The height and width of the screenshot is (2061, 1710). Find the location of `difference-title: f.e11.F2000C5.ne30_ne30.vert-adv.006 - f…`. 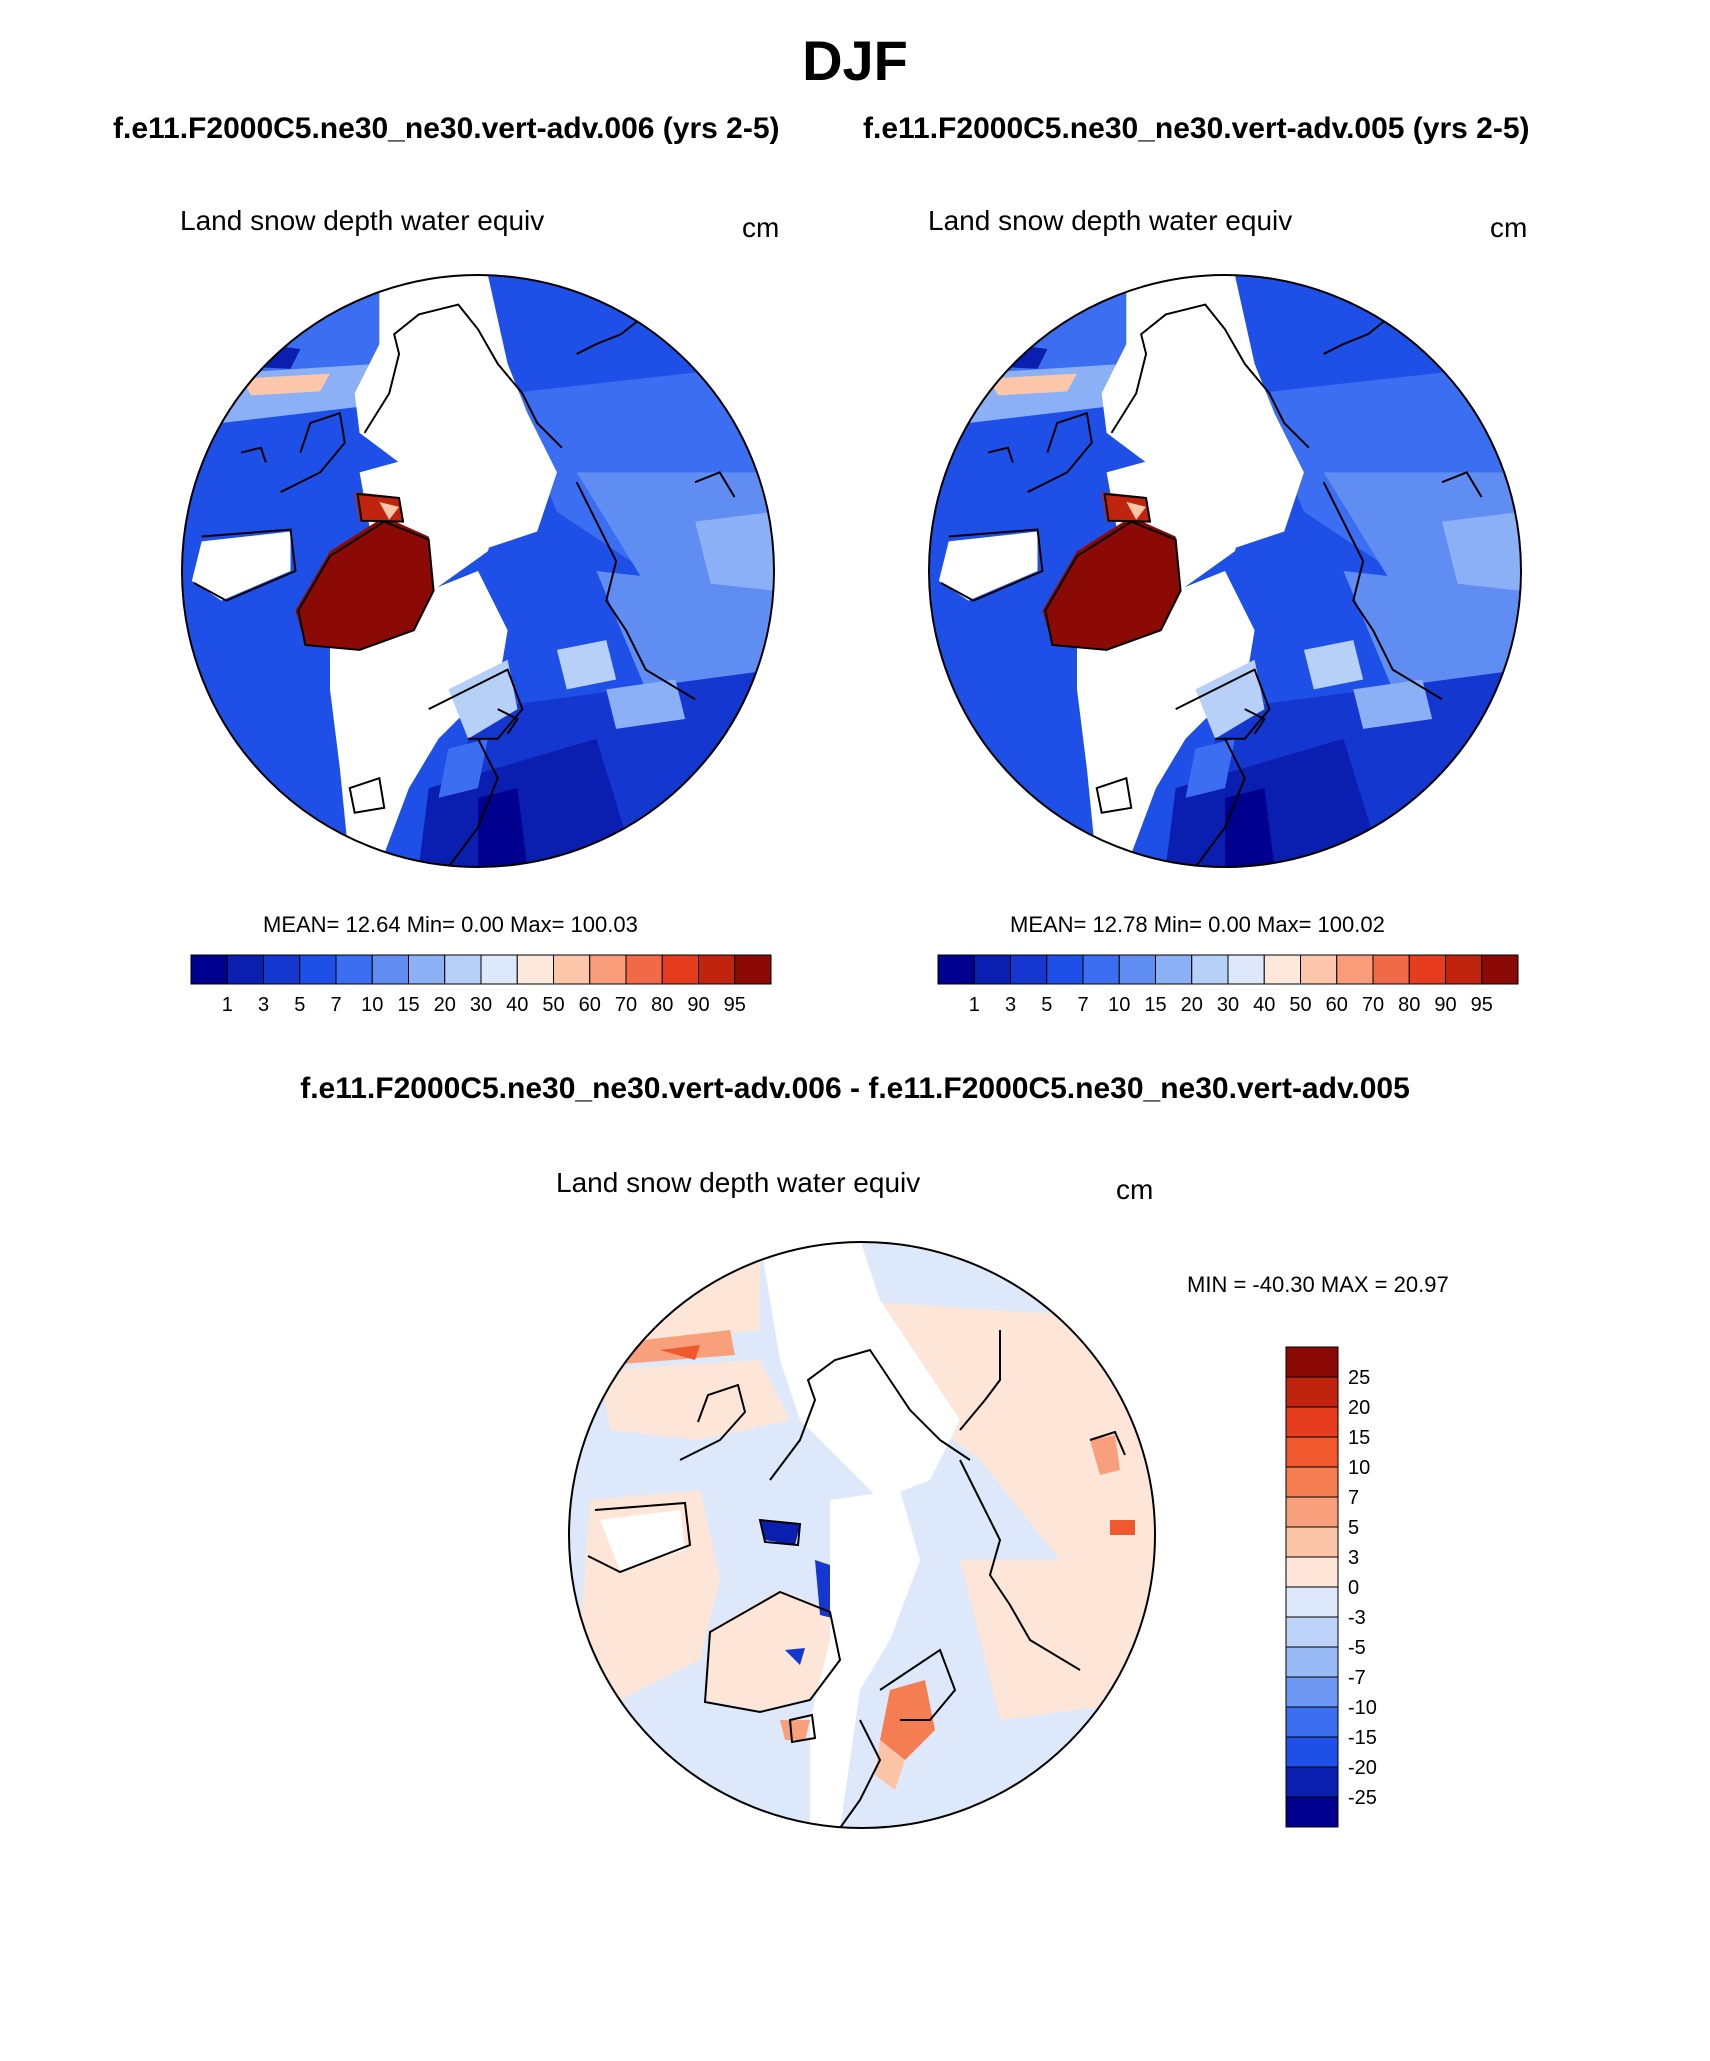

difference-title: f.e11.F2000C5.ne30_ne30.vert-adv.006 - f… is located at coordinates (855, 1088).